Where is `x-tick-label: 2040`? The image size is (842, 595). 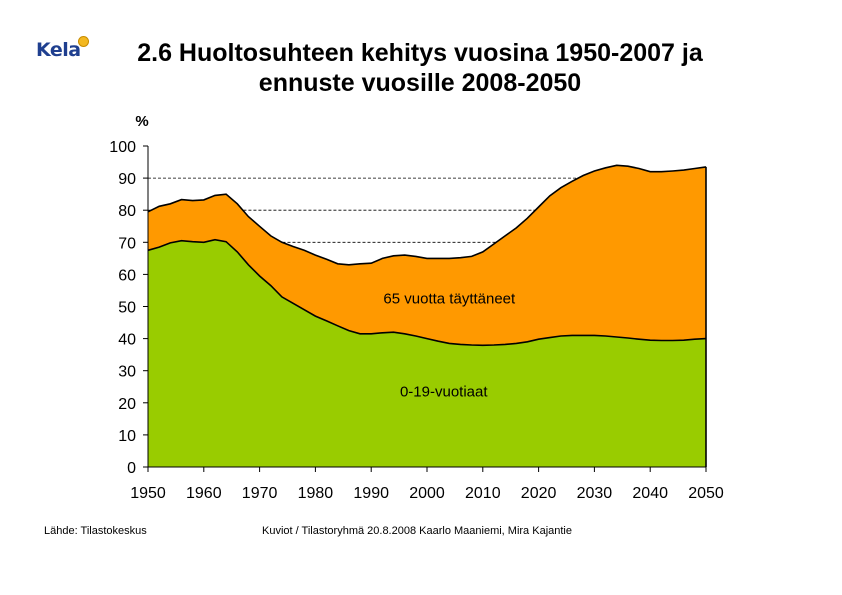
x-tick-label: 2040 is located at coordinates (650, 493).